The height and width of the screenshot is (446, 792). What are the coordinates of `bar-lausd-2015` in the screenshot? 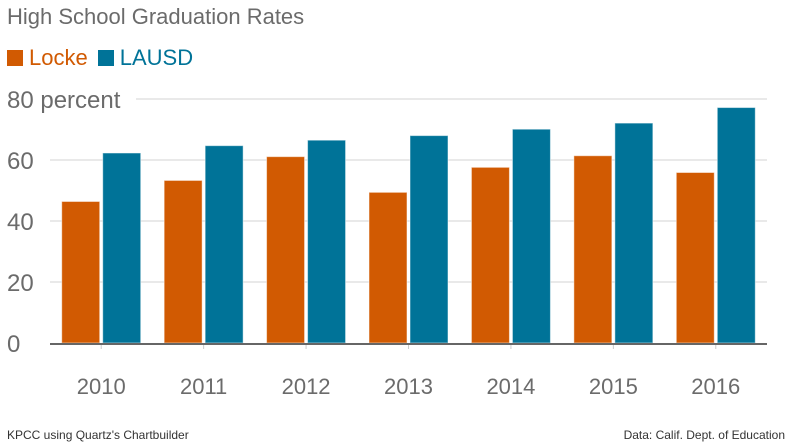 It's located at (634, 233).